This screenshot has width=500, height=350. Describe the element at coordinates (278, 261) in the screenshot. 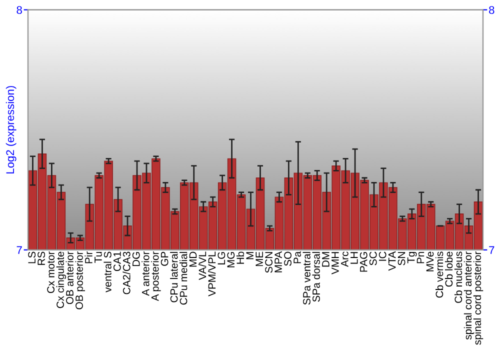

I see `x-tick-label: MPA` at that location.